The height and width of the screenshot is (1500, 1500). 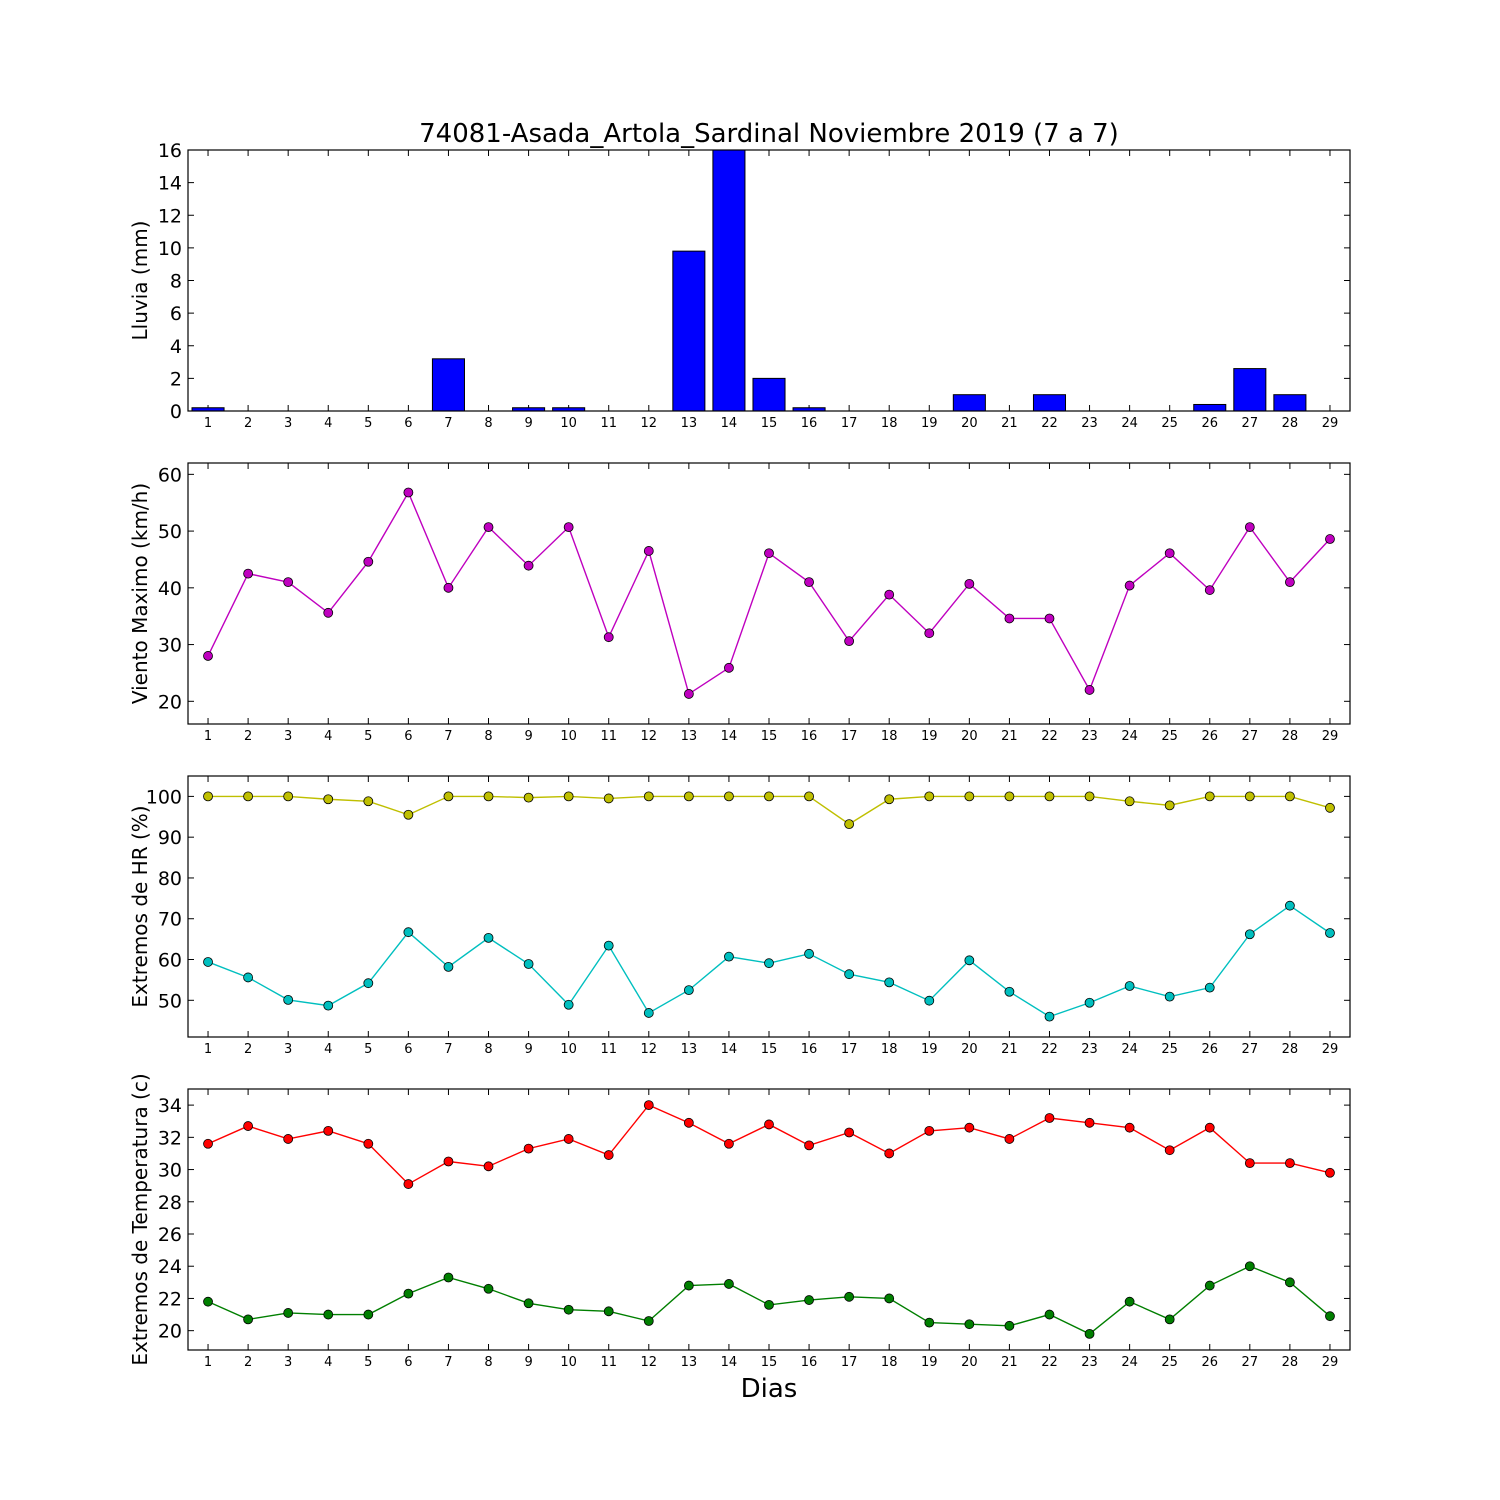 I want to click on x-tick-label: 10, so click(x=568, y=1362).